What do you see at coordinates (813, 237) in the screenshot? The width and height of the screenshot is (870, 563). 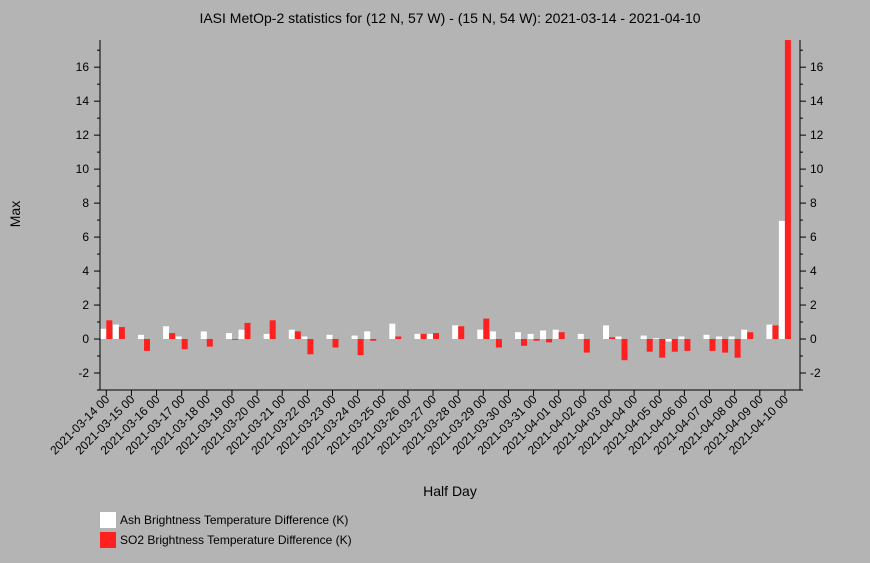 I see `y-tick-label-right: 6` at bounding box center [813, 237].